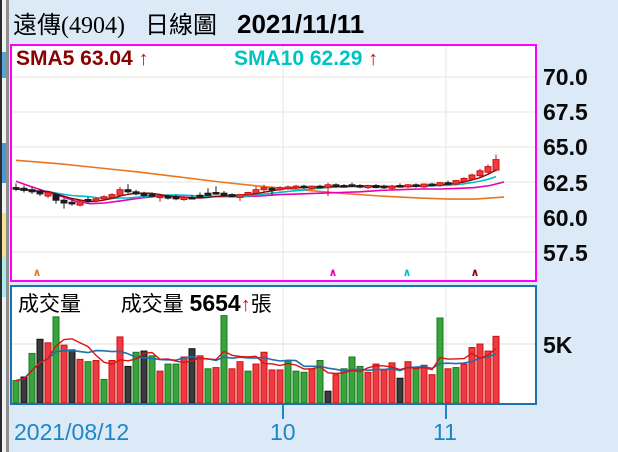  Describe the element at coordinates (245, 305) in the screenshot. I see `volume-up-arrow-icon: ↑` at that location.